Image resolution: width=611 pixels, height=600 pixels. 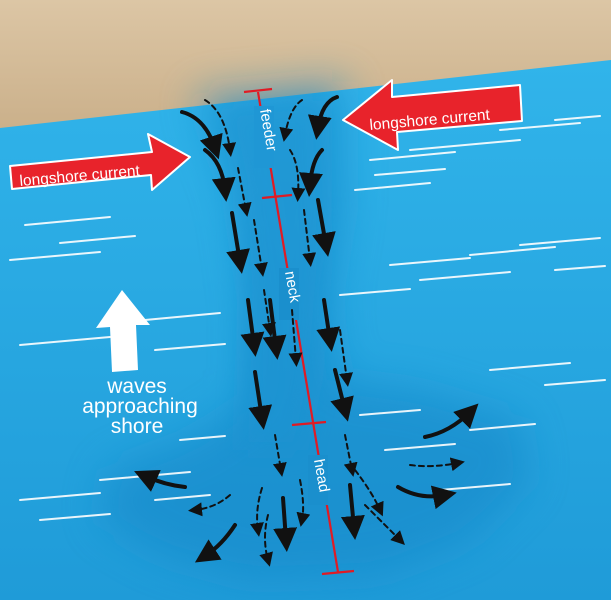 What do you see at coordinates (277, 196) in the screenshot?
I see `scale-tick-feeder` at bounding box center [277, 196].